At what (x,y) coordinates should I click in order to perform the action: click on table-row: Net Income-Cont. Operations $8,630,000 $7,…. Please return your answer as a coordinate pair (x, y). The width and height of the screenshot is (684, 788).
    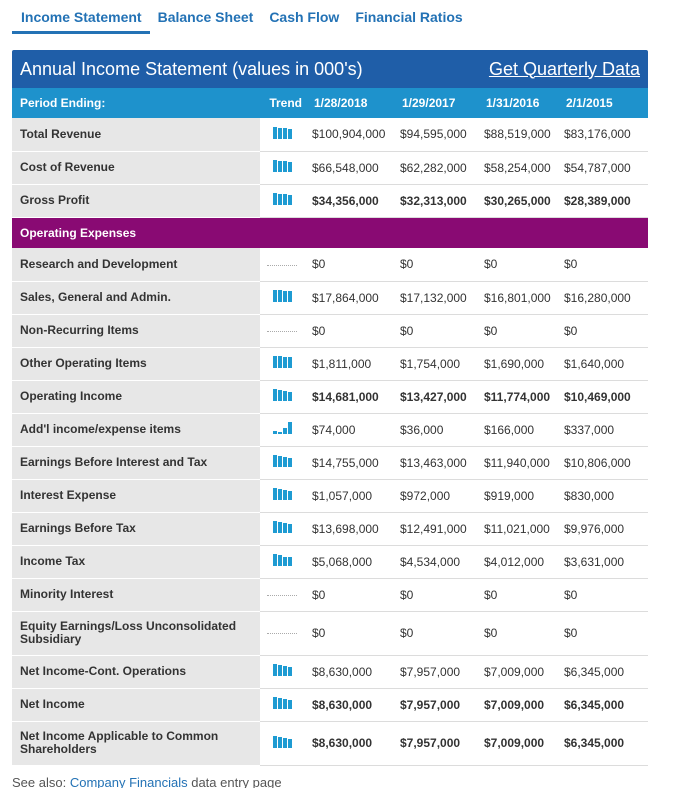
    Looking at the image, I should click on (330, 672).